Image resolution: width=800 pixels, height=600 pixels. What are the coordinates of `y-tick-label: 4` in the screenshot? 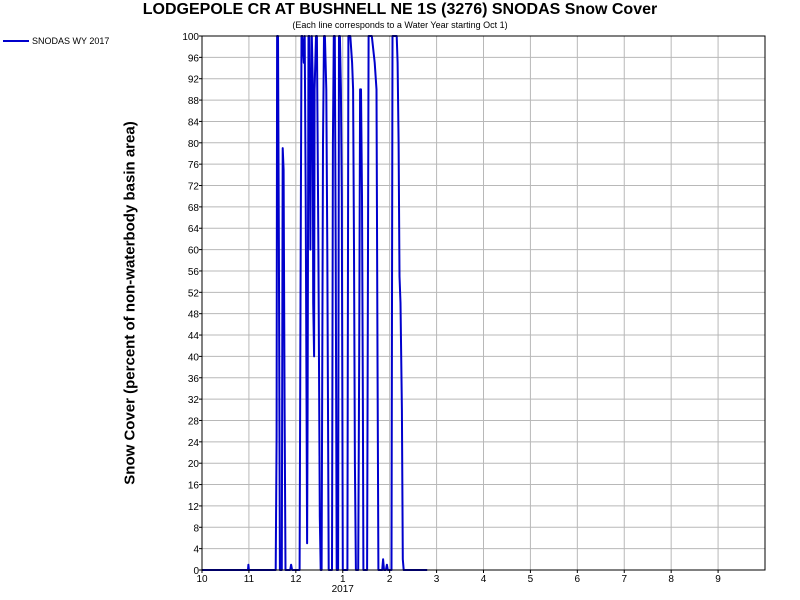 It's located at (196, 550).